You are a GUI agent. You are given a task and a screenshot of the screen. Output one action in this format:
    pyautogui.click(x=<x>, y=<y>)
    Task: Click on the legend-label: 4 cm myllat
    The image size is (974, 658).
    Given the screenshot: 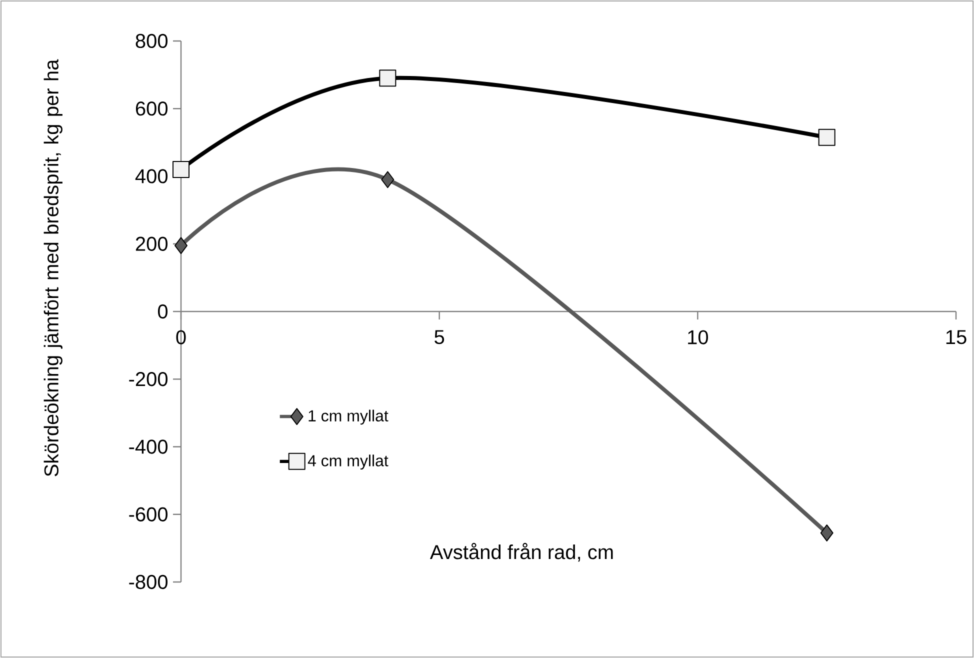 What is the action you would take?
    pyautogui.click(x=348, y=462)
    